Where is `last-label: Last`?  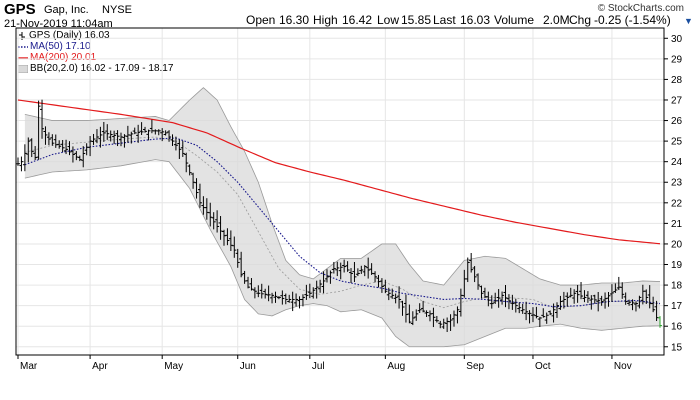
last-label: Last is located at coordinates (444, 20).